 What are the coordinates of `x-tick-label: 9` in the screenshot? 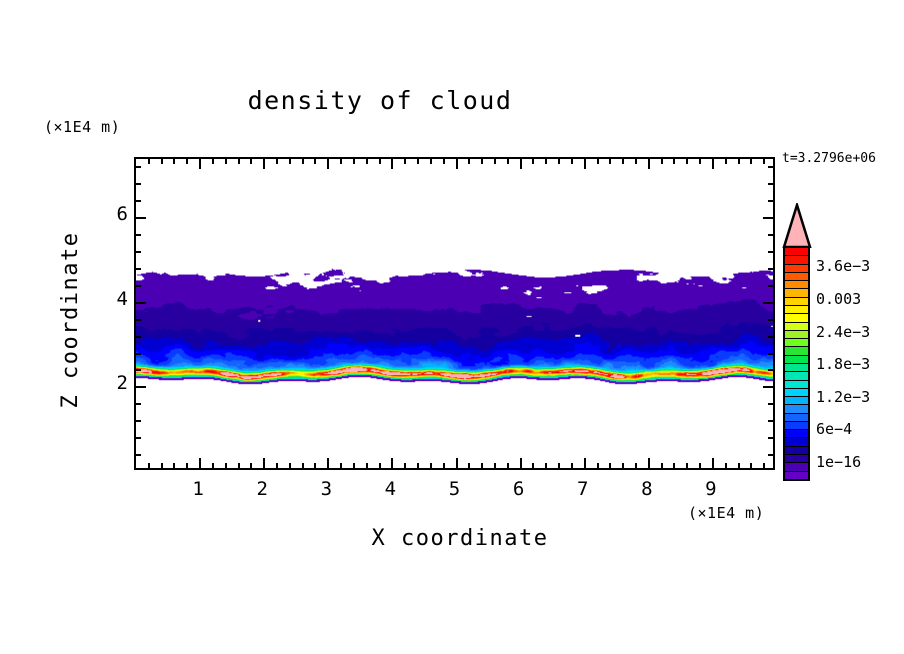 It's located at (711, 489).